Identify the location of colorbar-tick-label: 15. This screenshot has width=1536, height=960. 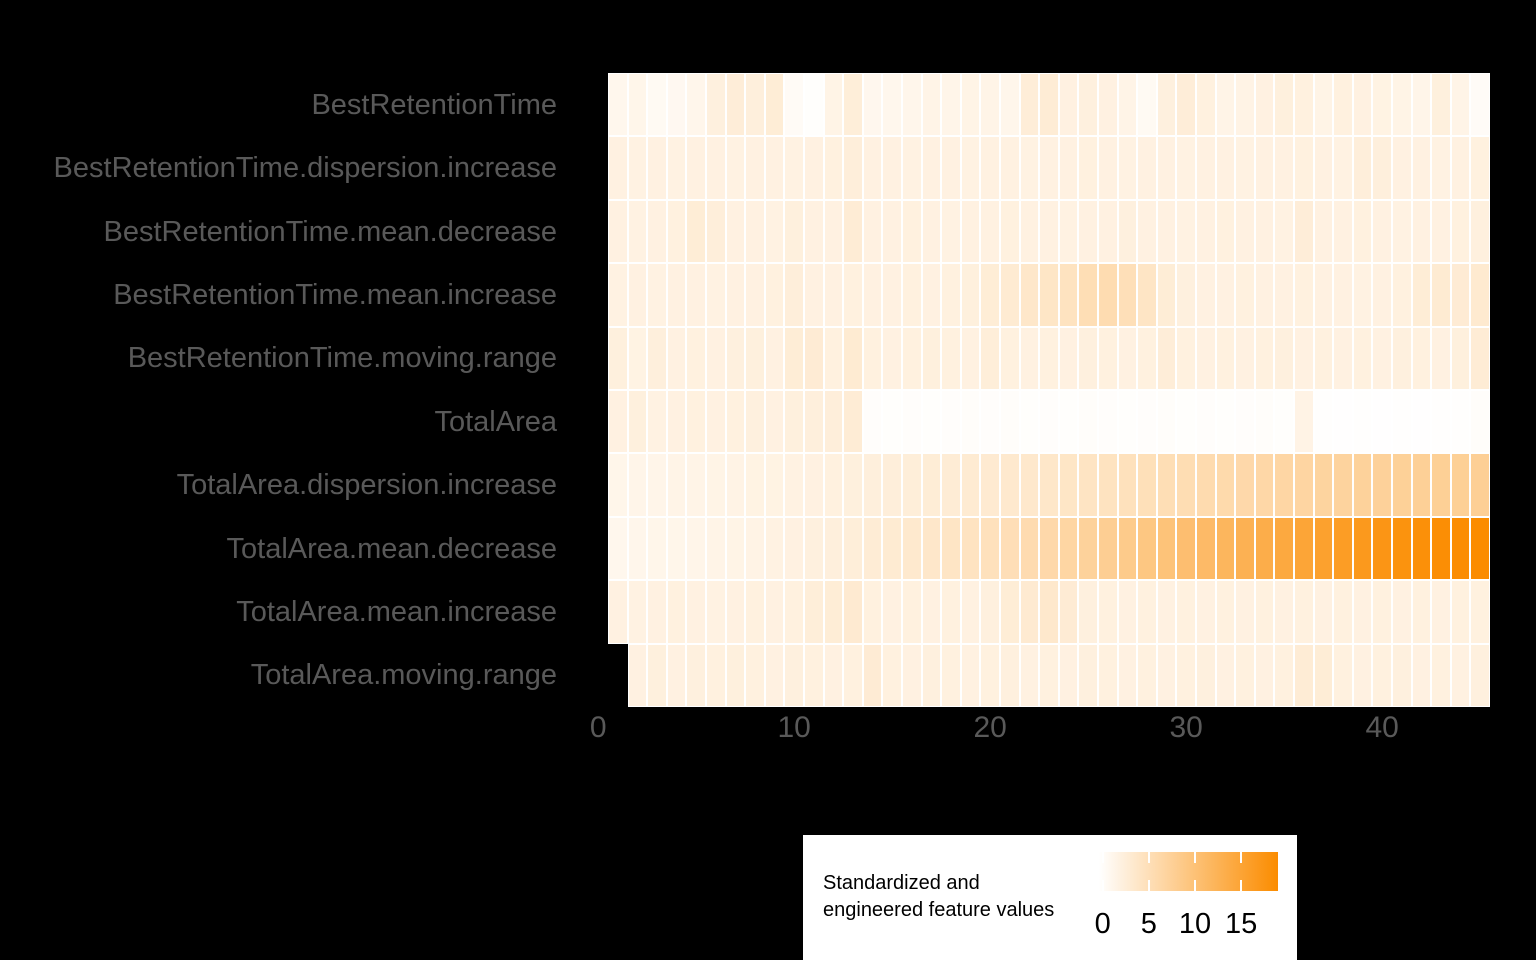
(1241, 924).